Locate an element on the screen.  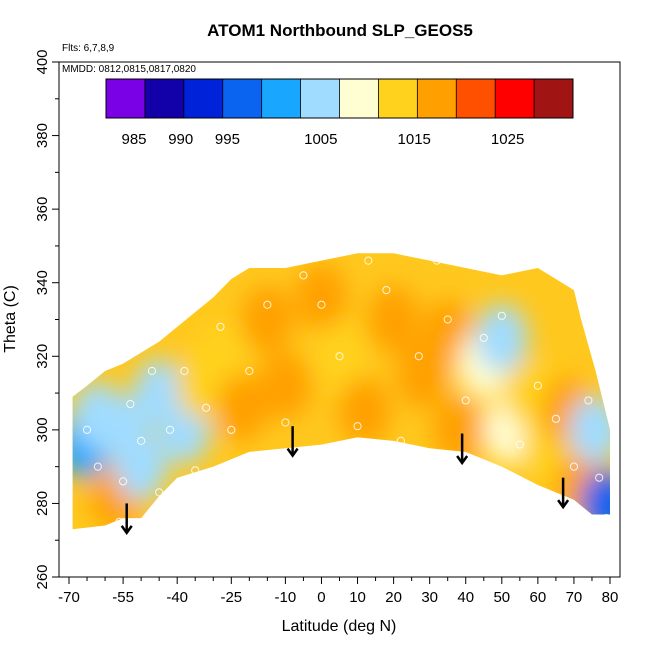
x-tick-label: 10 is located at coordinates (357, 597).